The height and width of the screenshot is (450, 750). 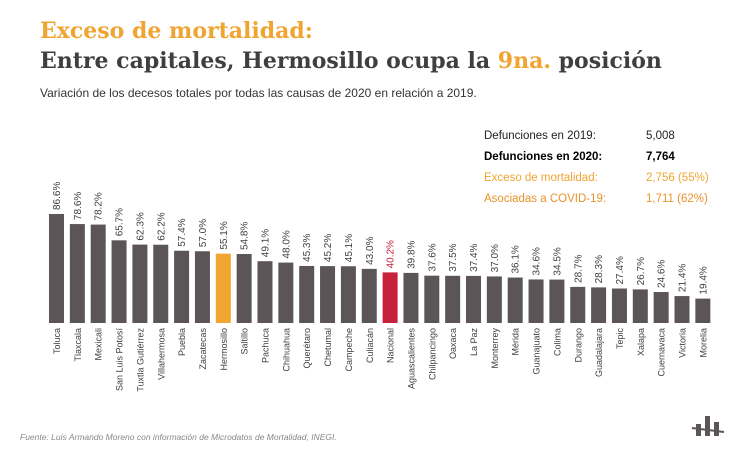 I want to click on category-label-hermosillo: Hermosillo, so click(x=224, y=349).